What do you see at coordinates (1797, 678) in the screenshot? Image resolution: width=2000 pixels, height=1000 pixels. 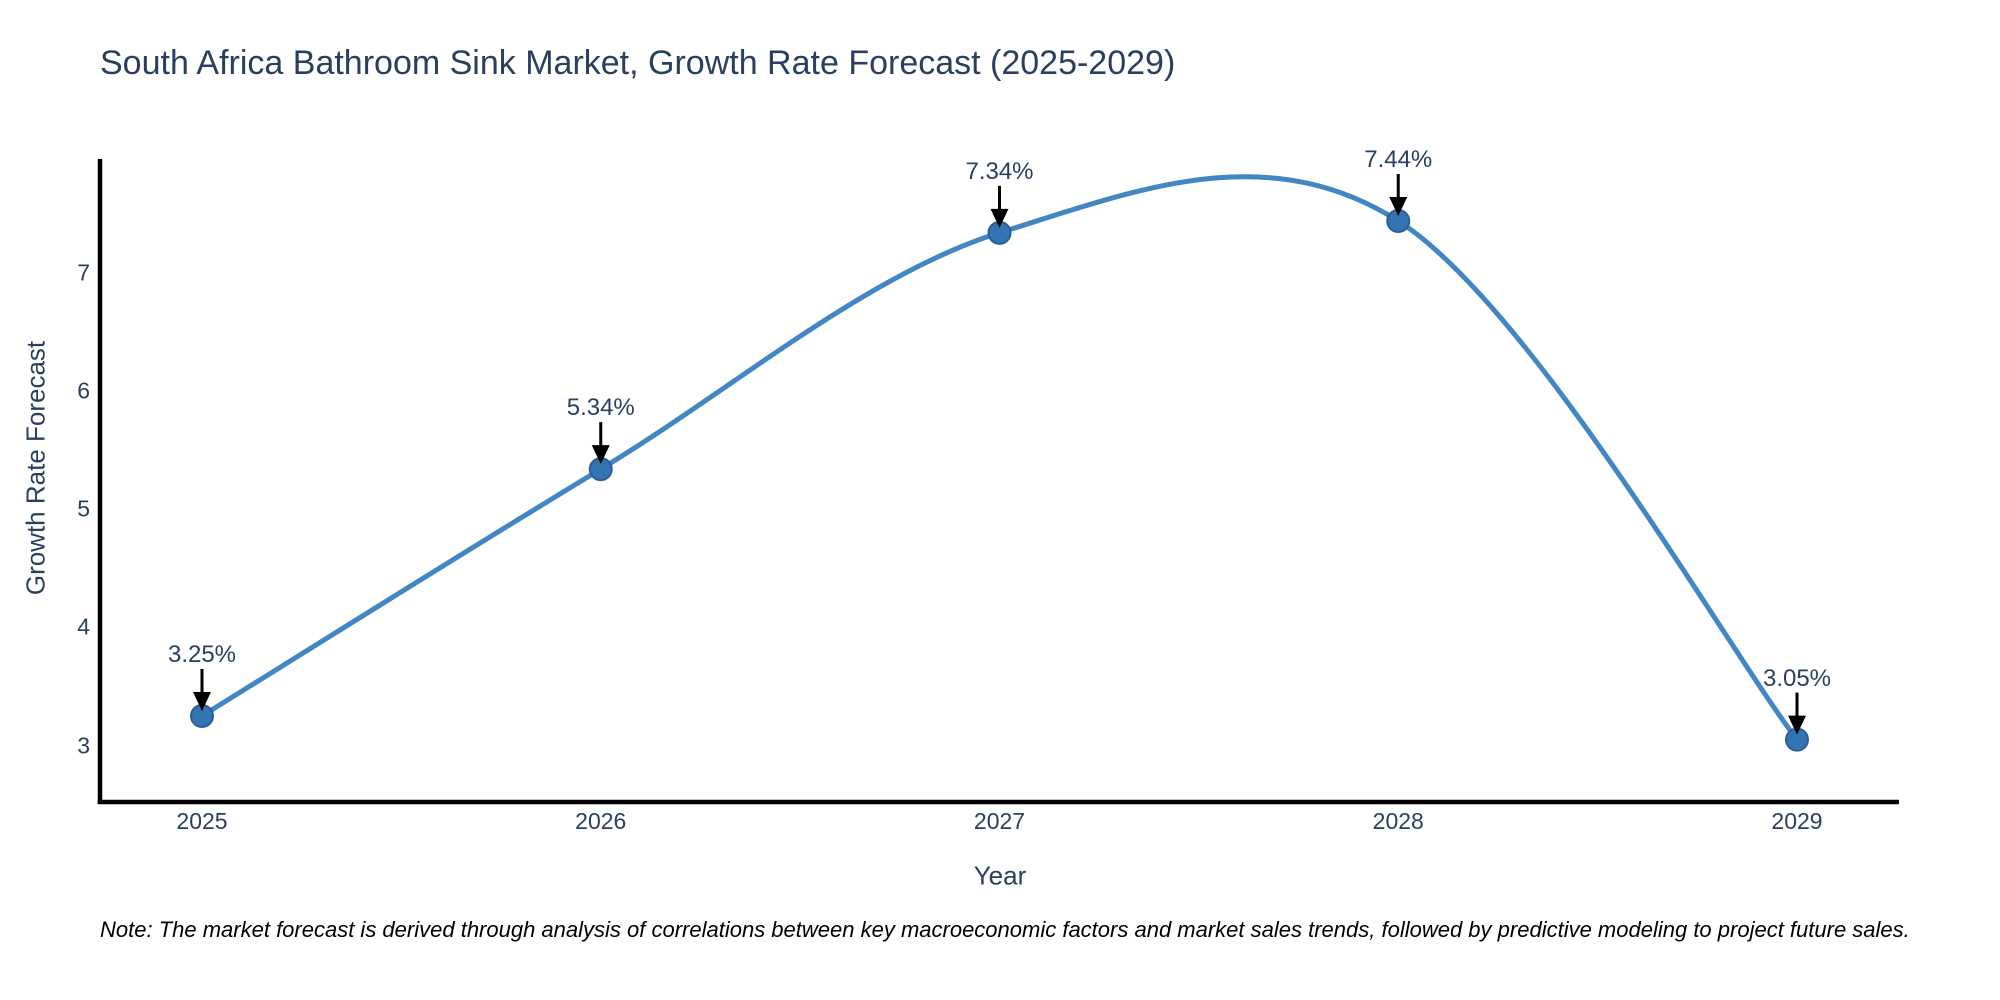 I see `point-value-label: 3.05%` at bounding box center [1797, 678].